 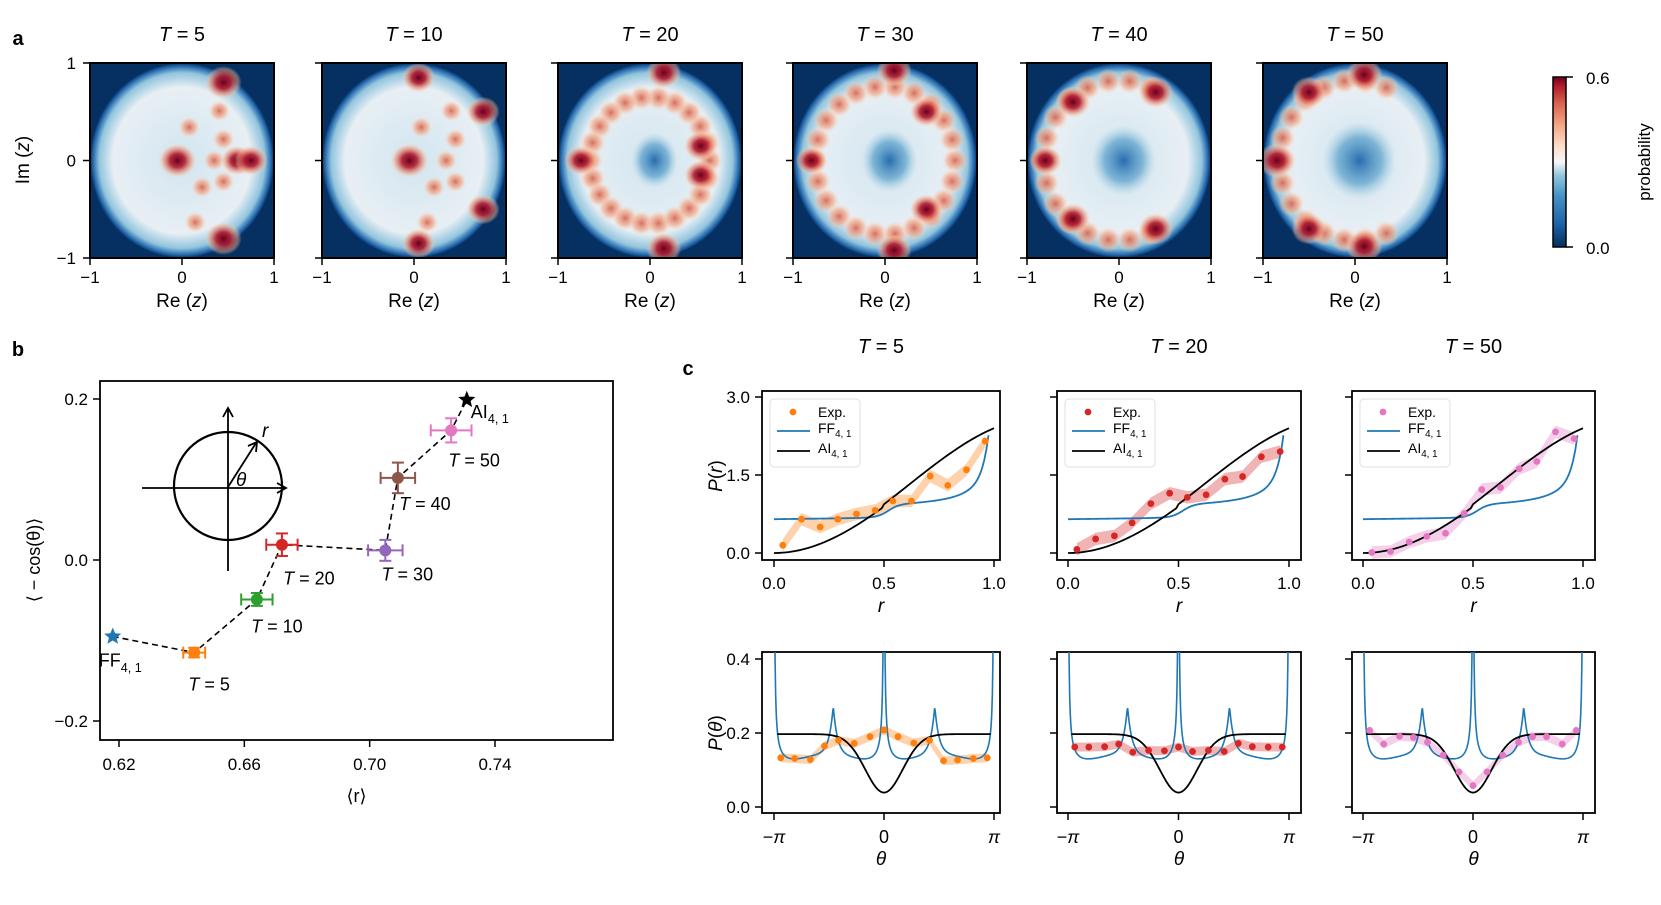 I want to click on trajectory-line, so click(x=290, y=526).